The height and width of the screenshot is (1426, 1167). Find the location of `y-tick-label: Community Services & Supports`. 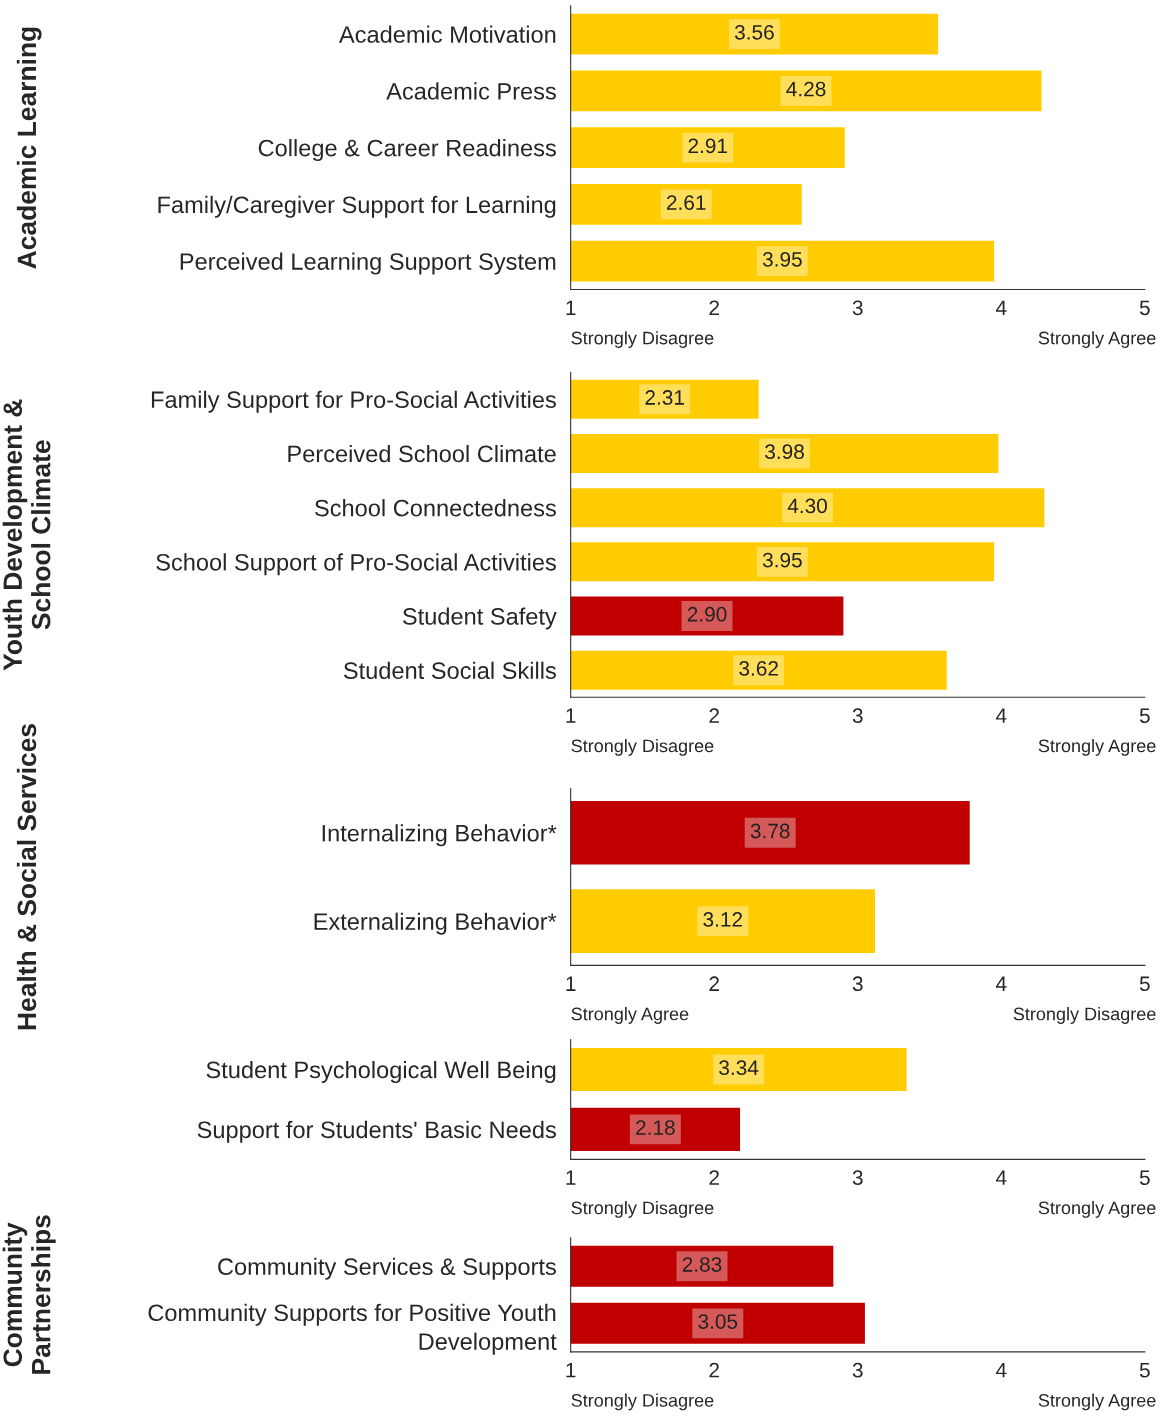

y-tick-label: Community Services & Supports is located at coordinates (387, 1268).